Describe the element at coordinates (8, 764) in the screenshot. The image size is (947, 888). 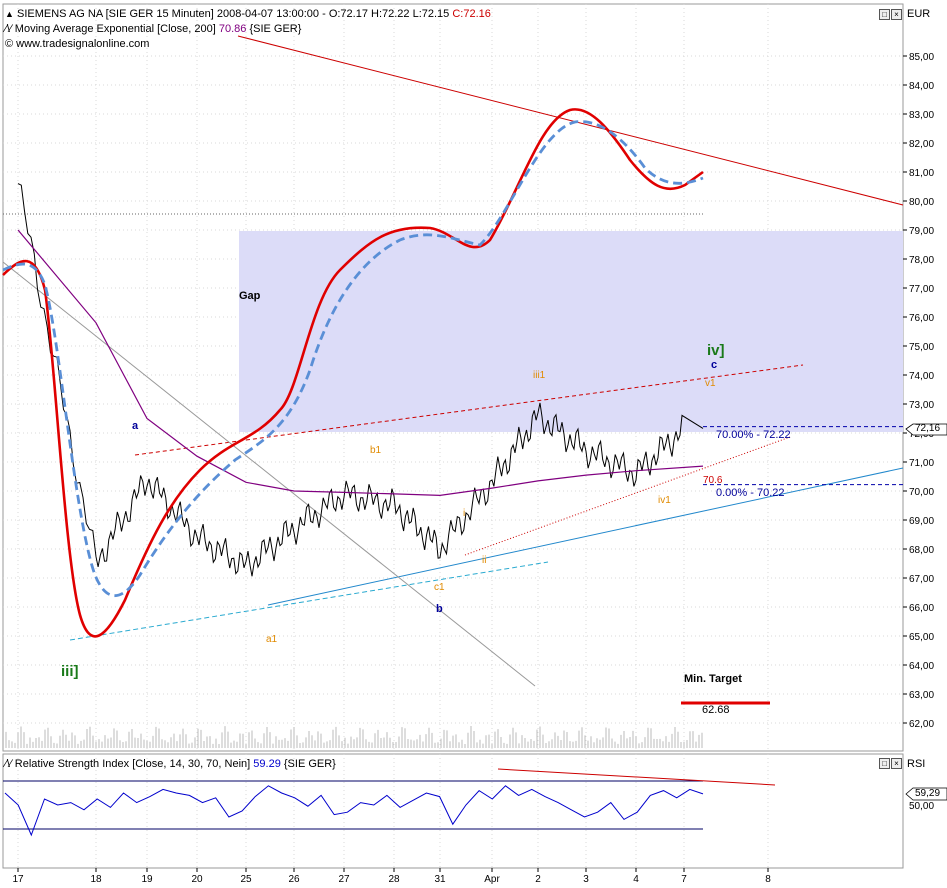
I see `rsi-icon: ∕\∕` at that location.